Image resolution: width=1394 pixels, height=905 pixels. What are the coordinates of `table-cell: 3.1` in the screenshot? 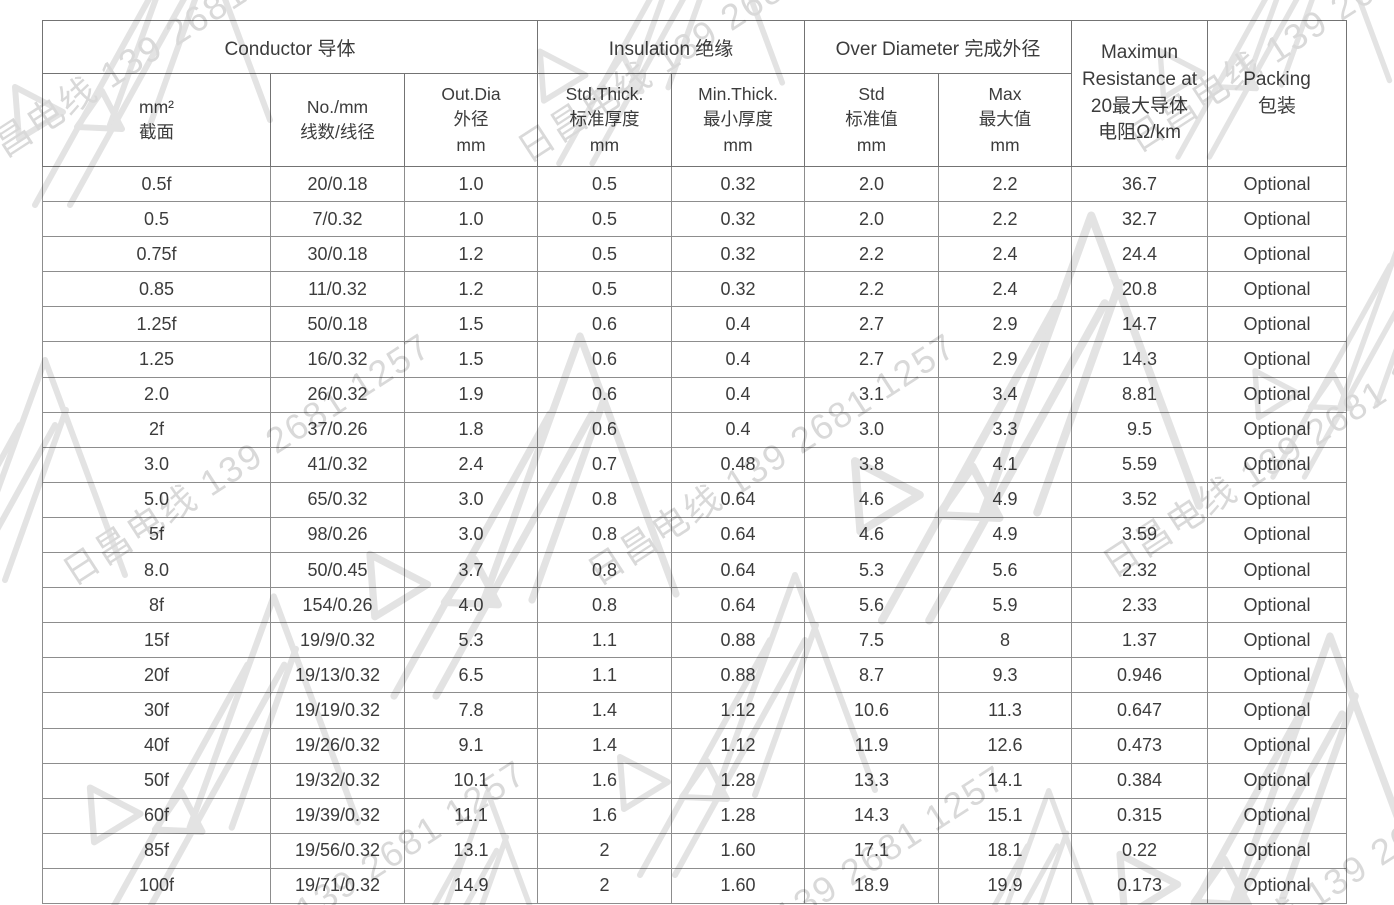 It's located at (871, 394).